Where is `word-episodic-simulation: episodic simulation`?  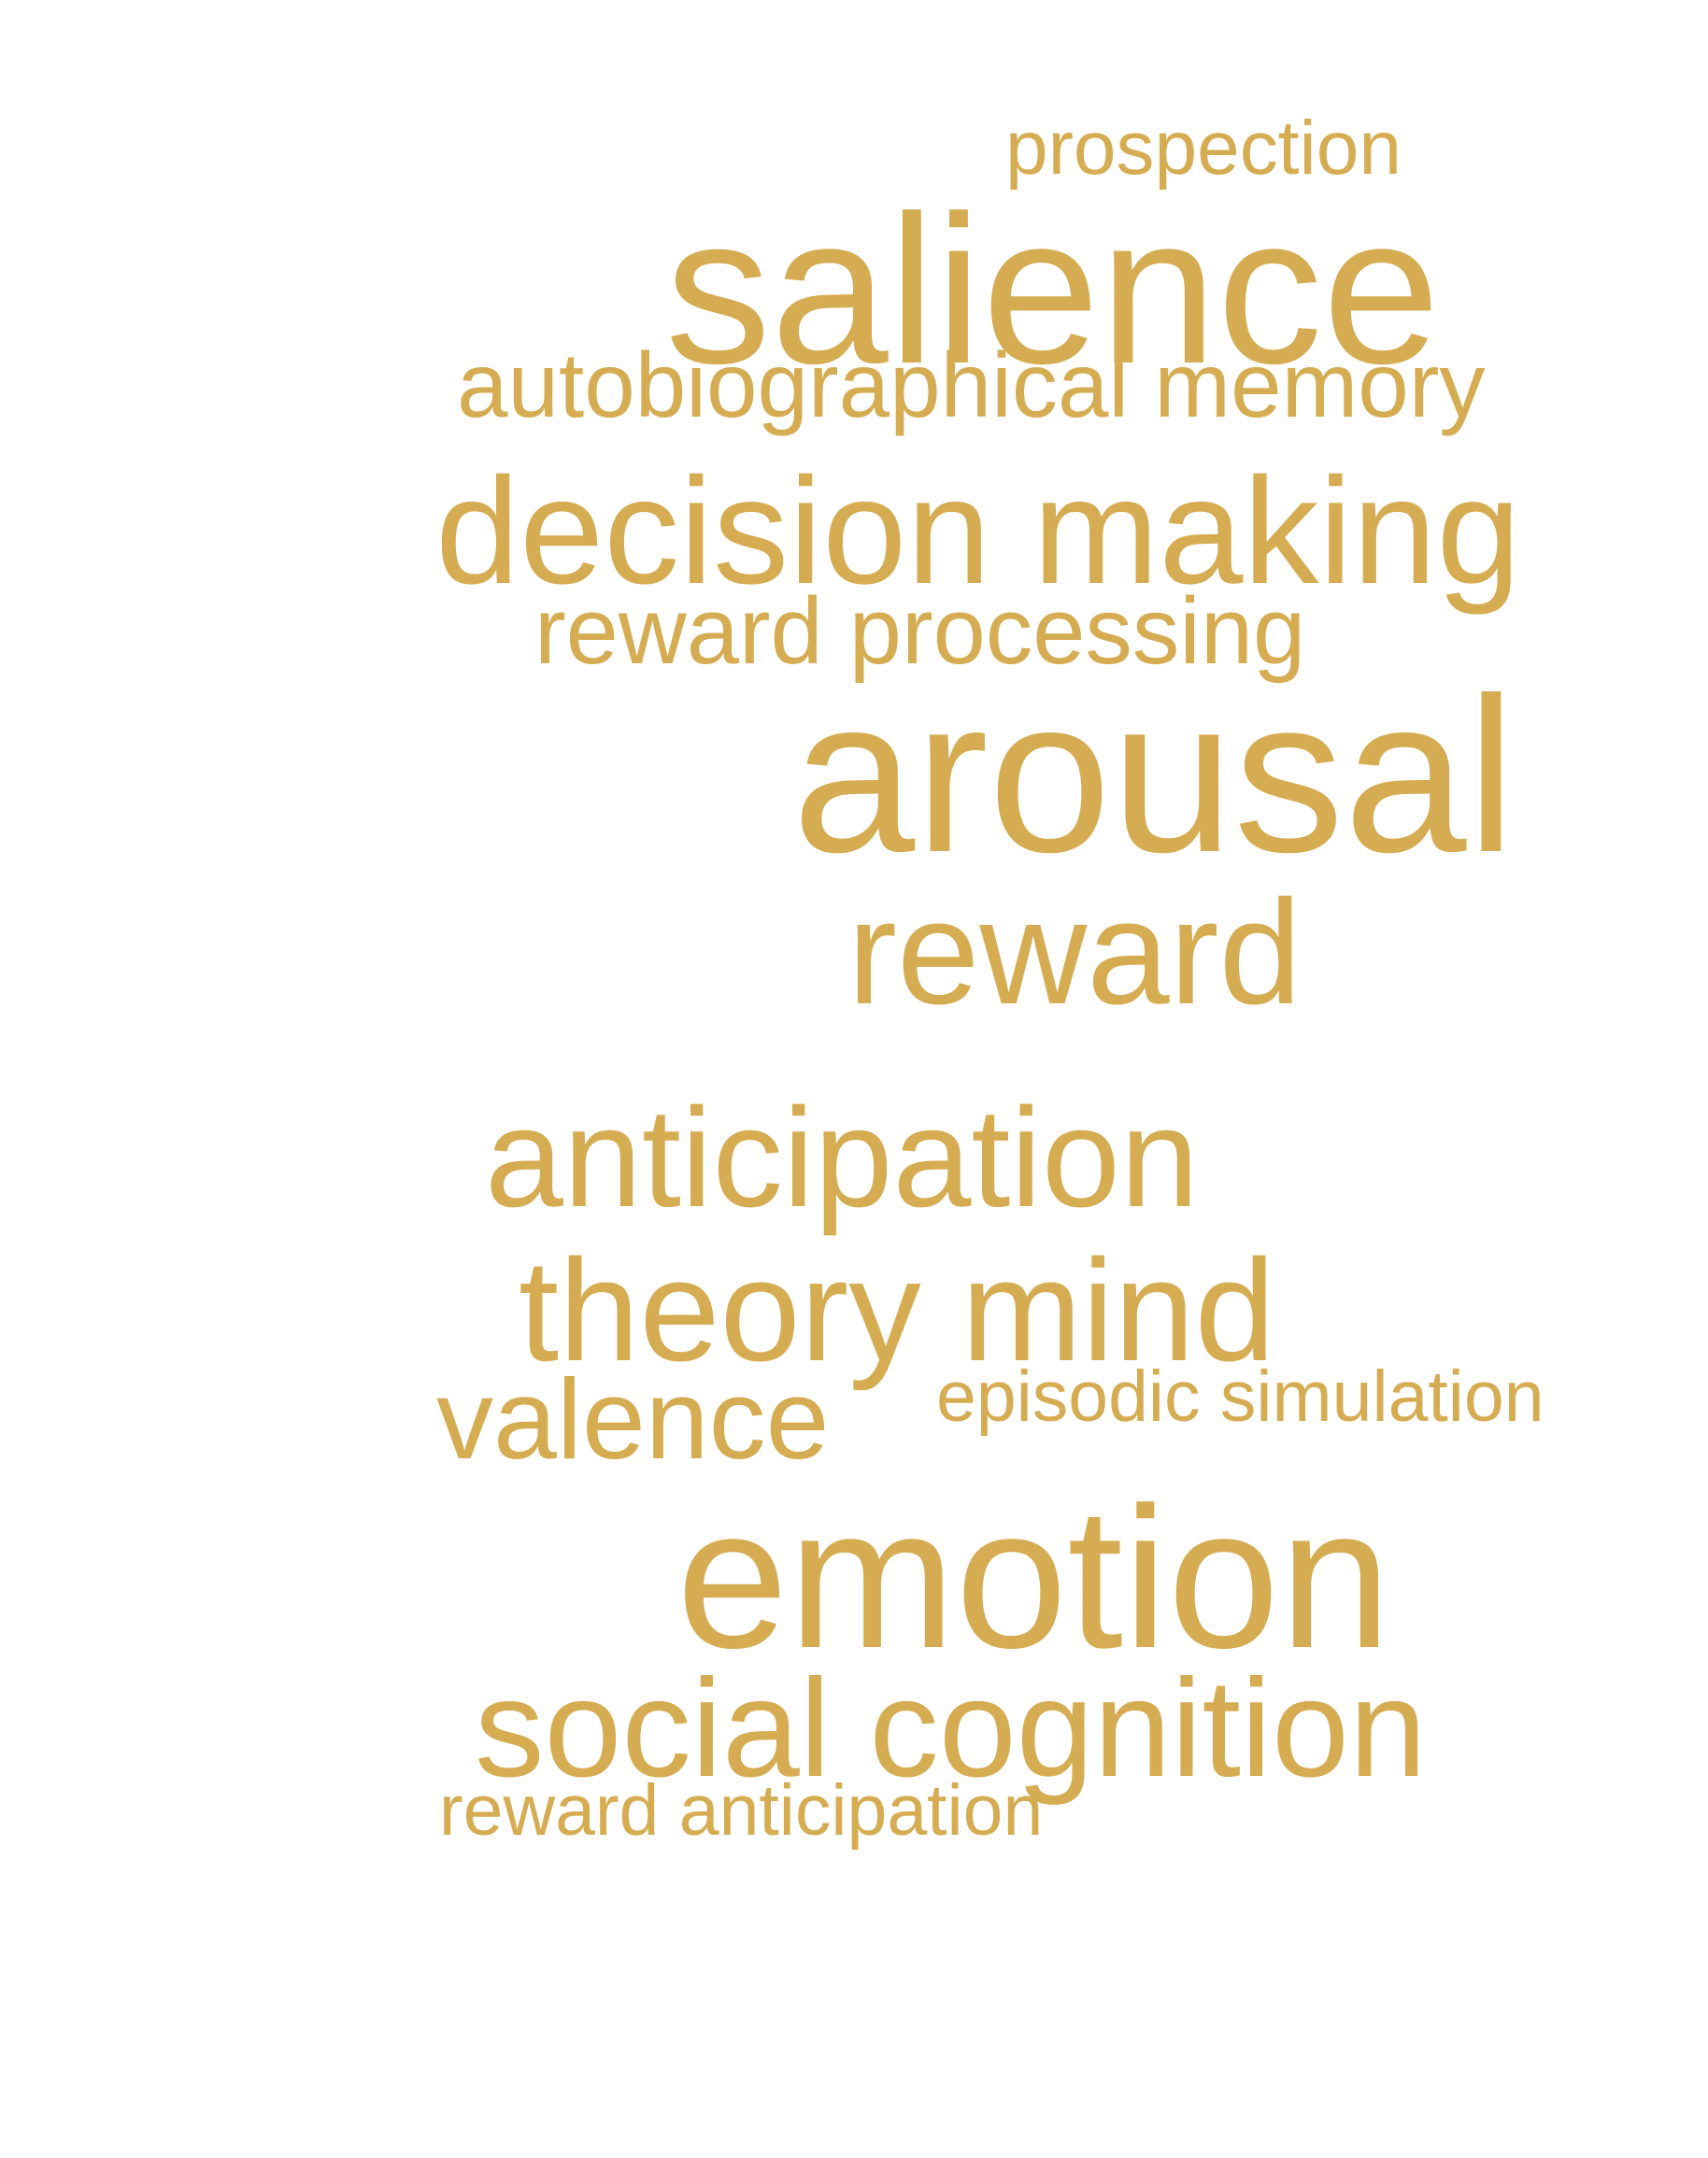
word-episodic-simulation: episodic simulation is located at coordinates (1240, 1396).